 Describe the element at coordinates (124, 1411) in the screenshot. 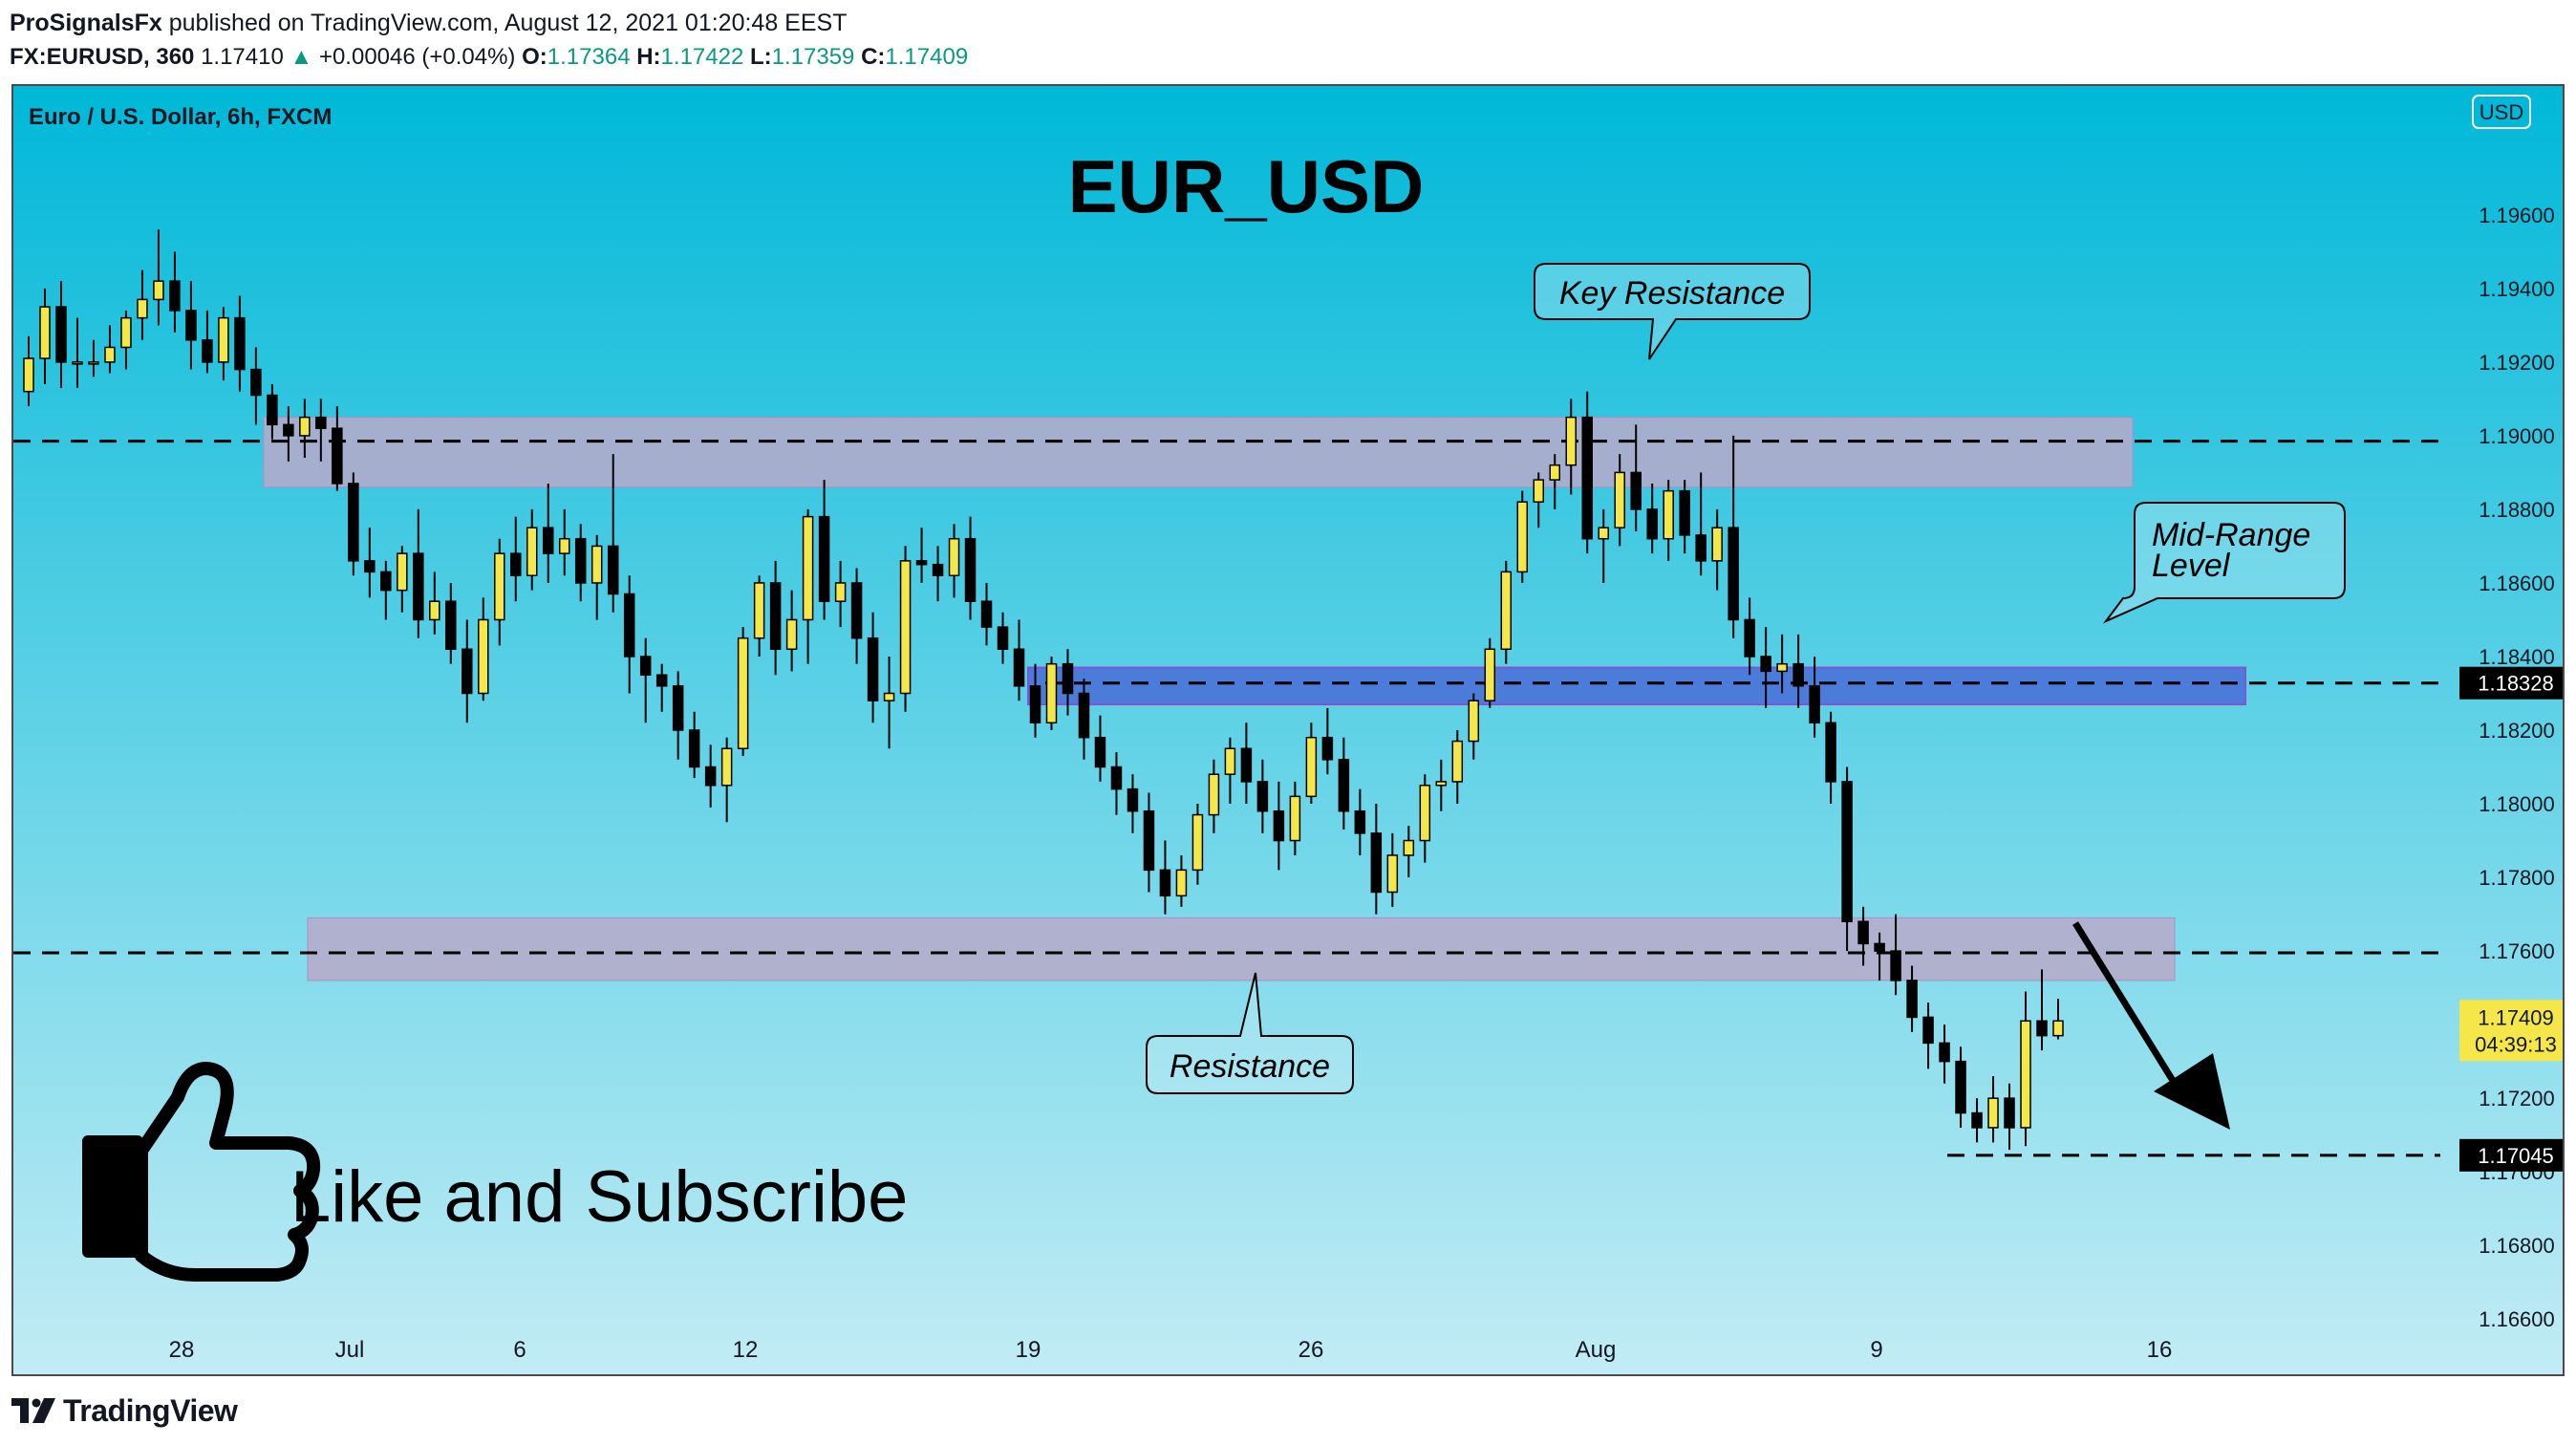

I see `tradingview-footer: TradingView` at that location.